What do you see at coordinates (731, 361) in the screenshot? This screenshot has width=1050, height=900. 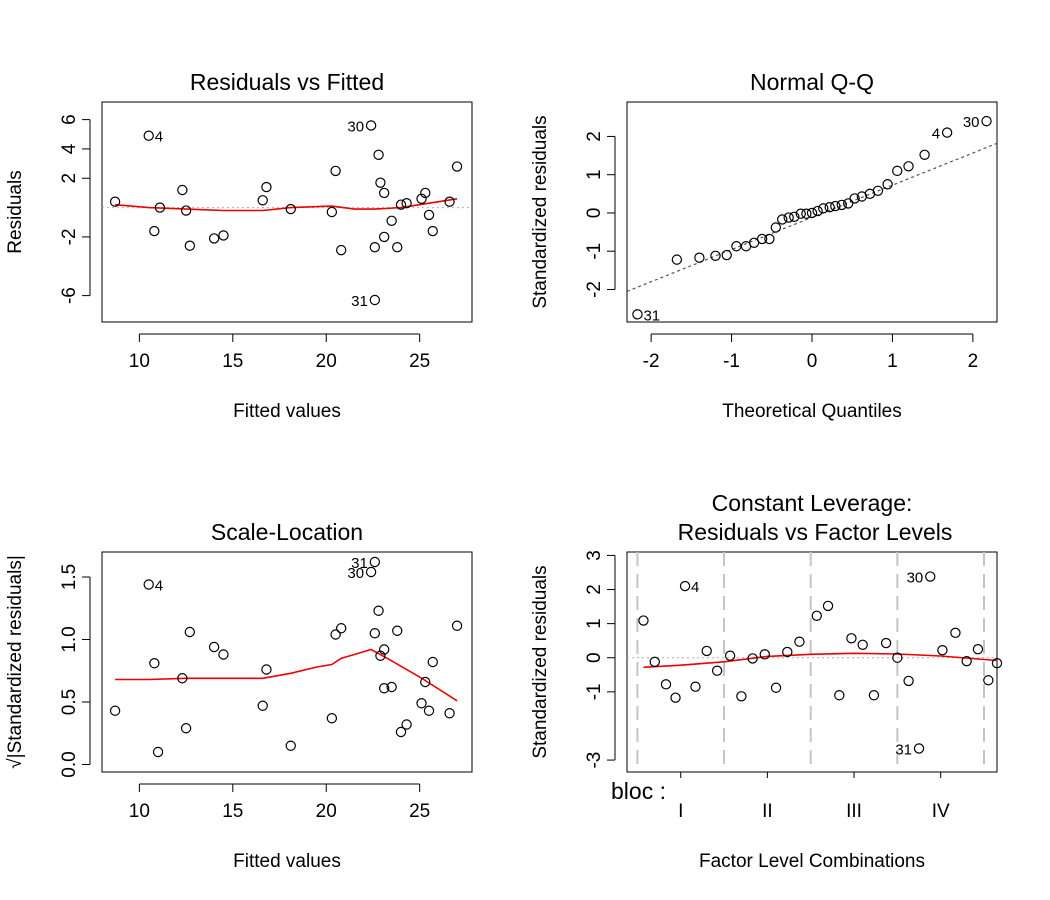 I see `x-tick-label: -1` at bounding box center [731, 361].